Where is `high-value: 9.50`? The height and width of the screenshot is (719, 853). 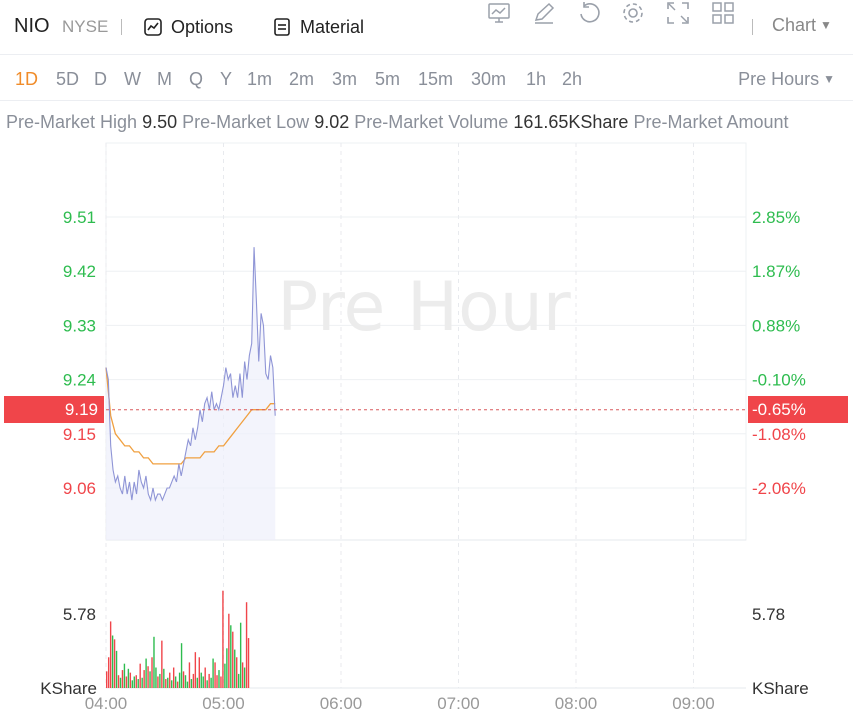
high-value: 9.50 is located at coordinates (160, 122).